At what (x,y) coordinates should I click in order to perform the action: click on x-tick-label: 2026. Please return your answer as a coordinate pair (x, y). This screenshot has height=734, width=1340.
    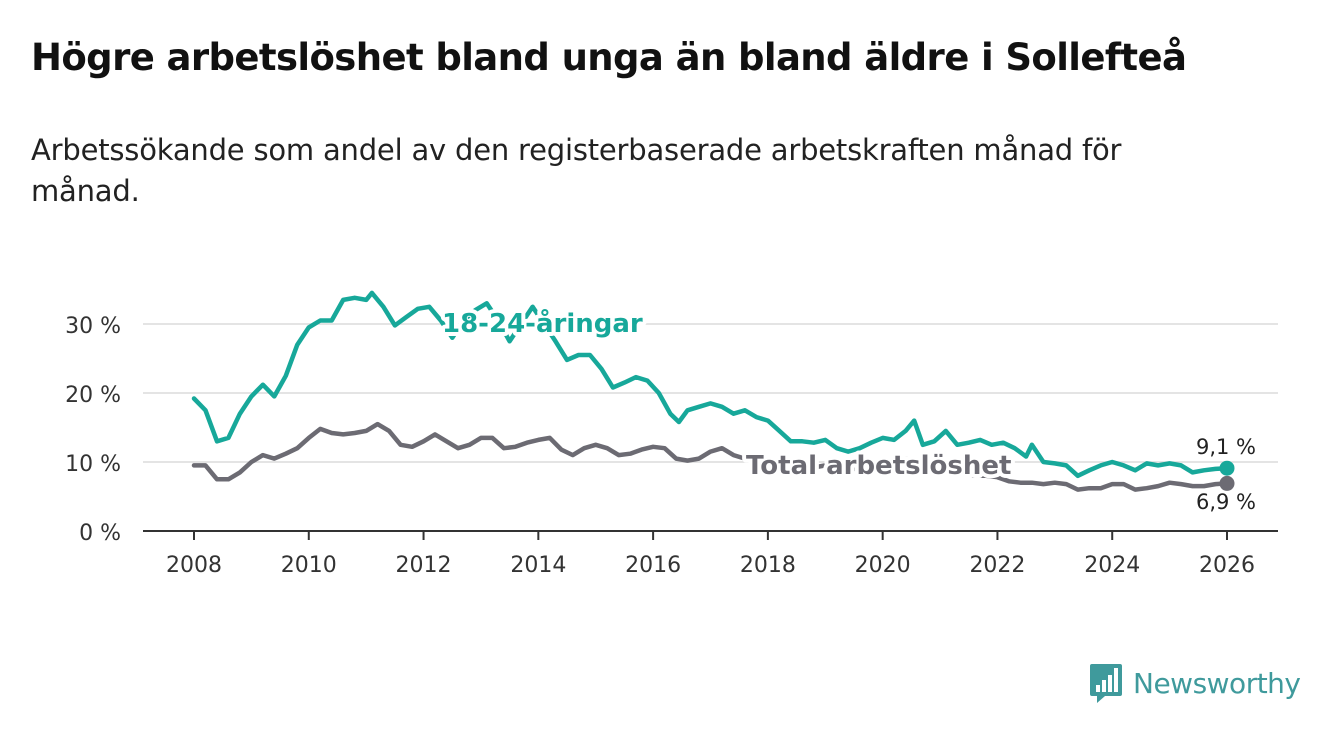
    Looking at the image, I should click on (1227, 565).